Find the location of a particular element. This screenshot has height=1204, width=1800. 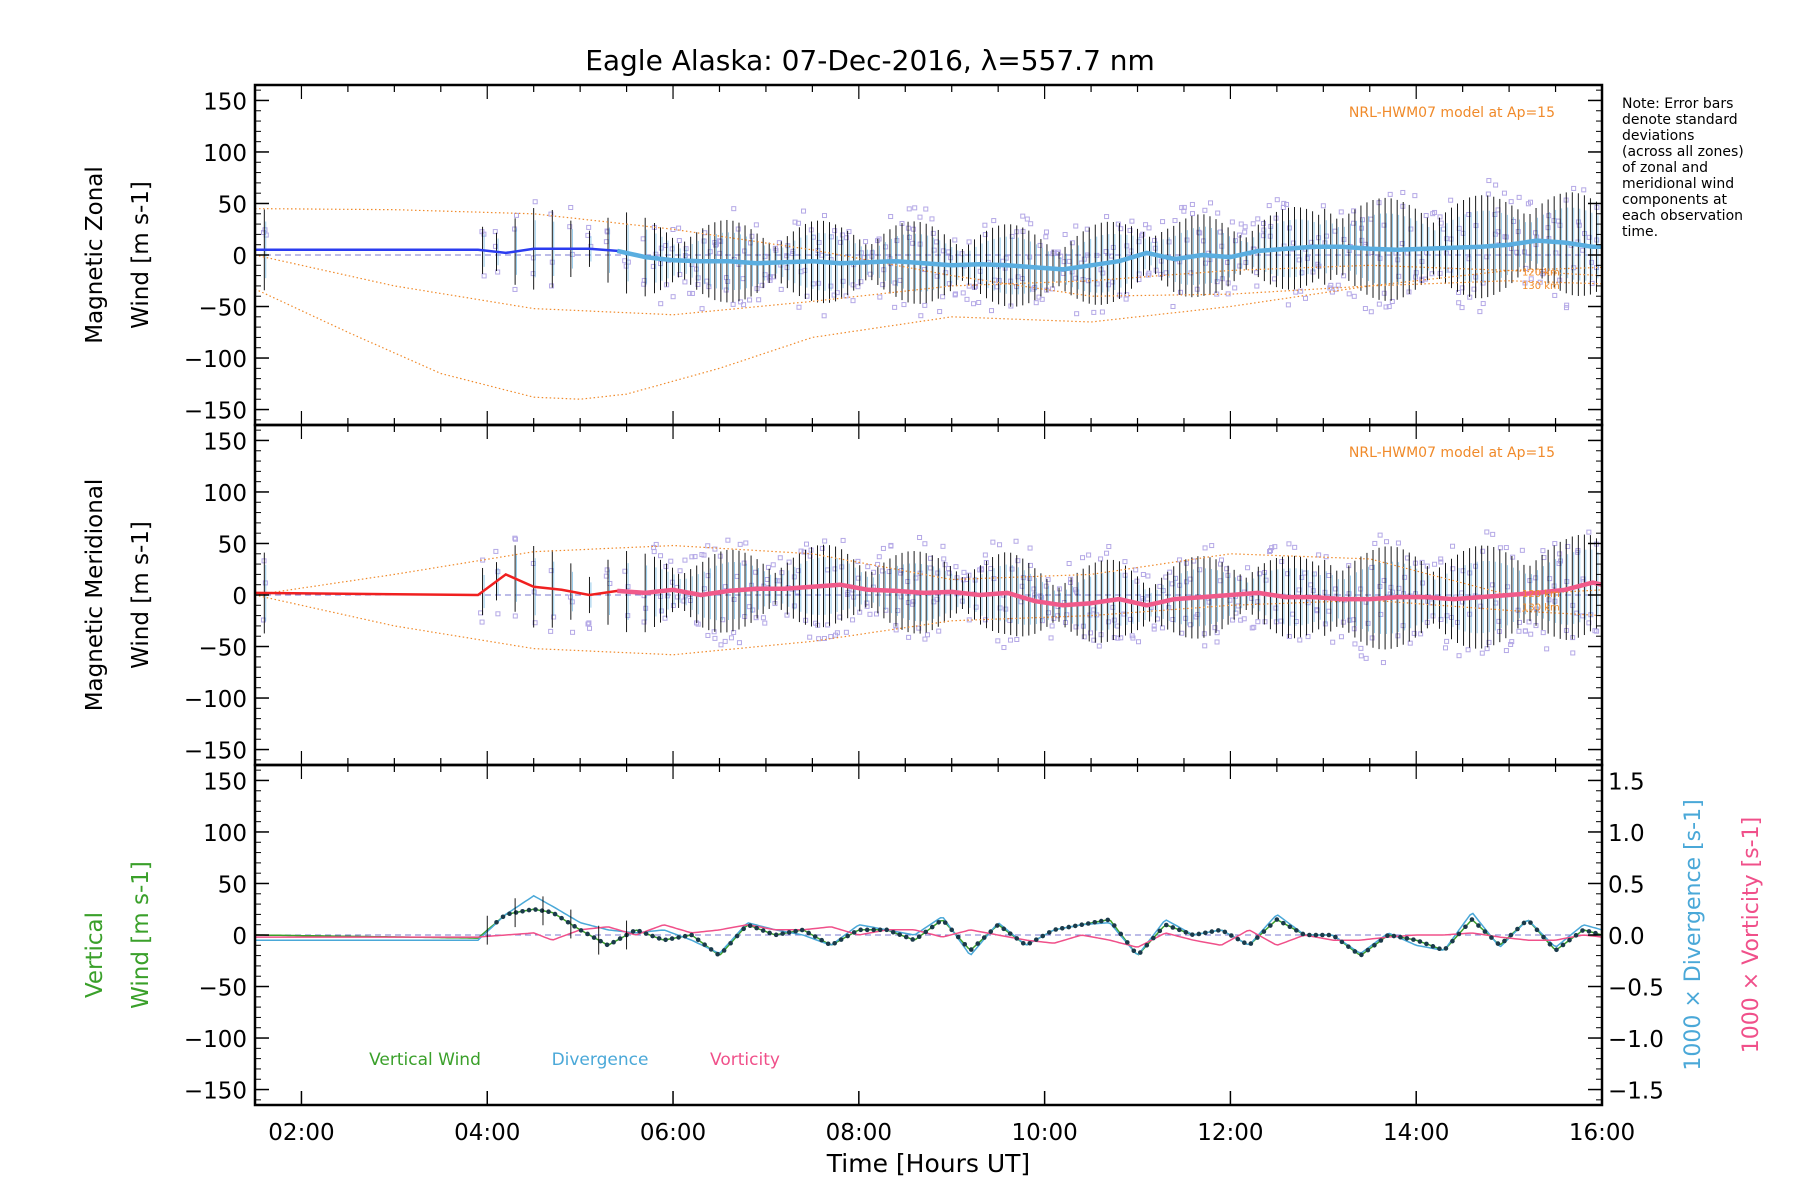

y-axis-label: Magnetic Zonal is located at coordinates (95, 255).